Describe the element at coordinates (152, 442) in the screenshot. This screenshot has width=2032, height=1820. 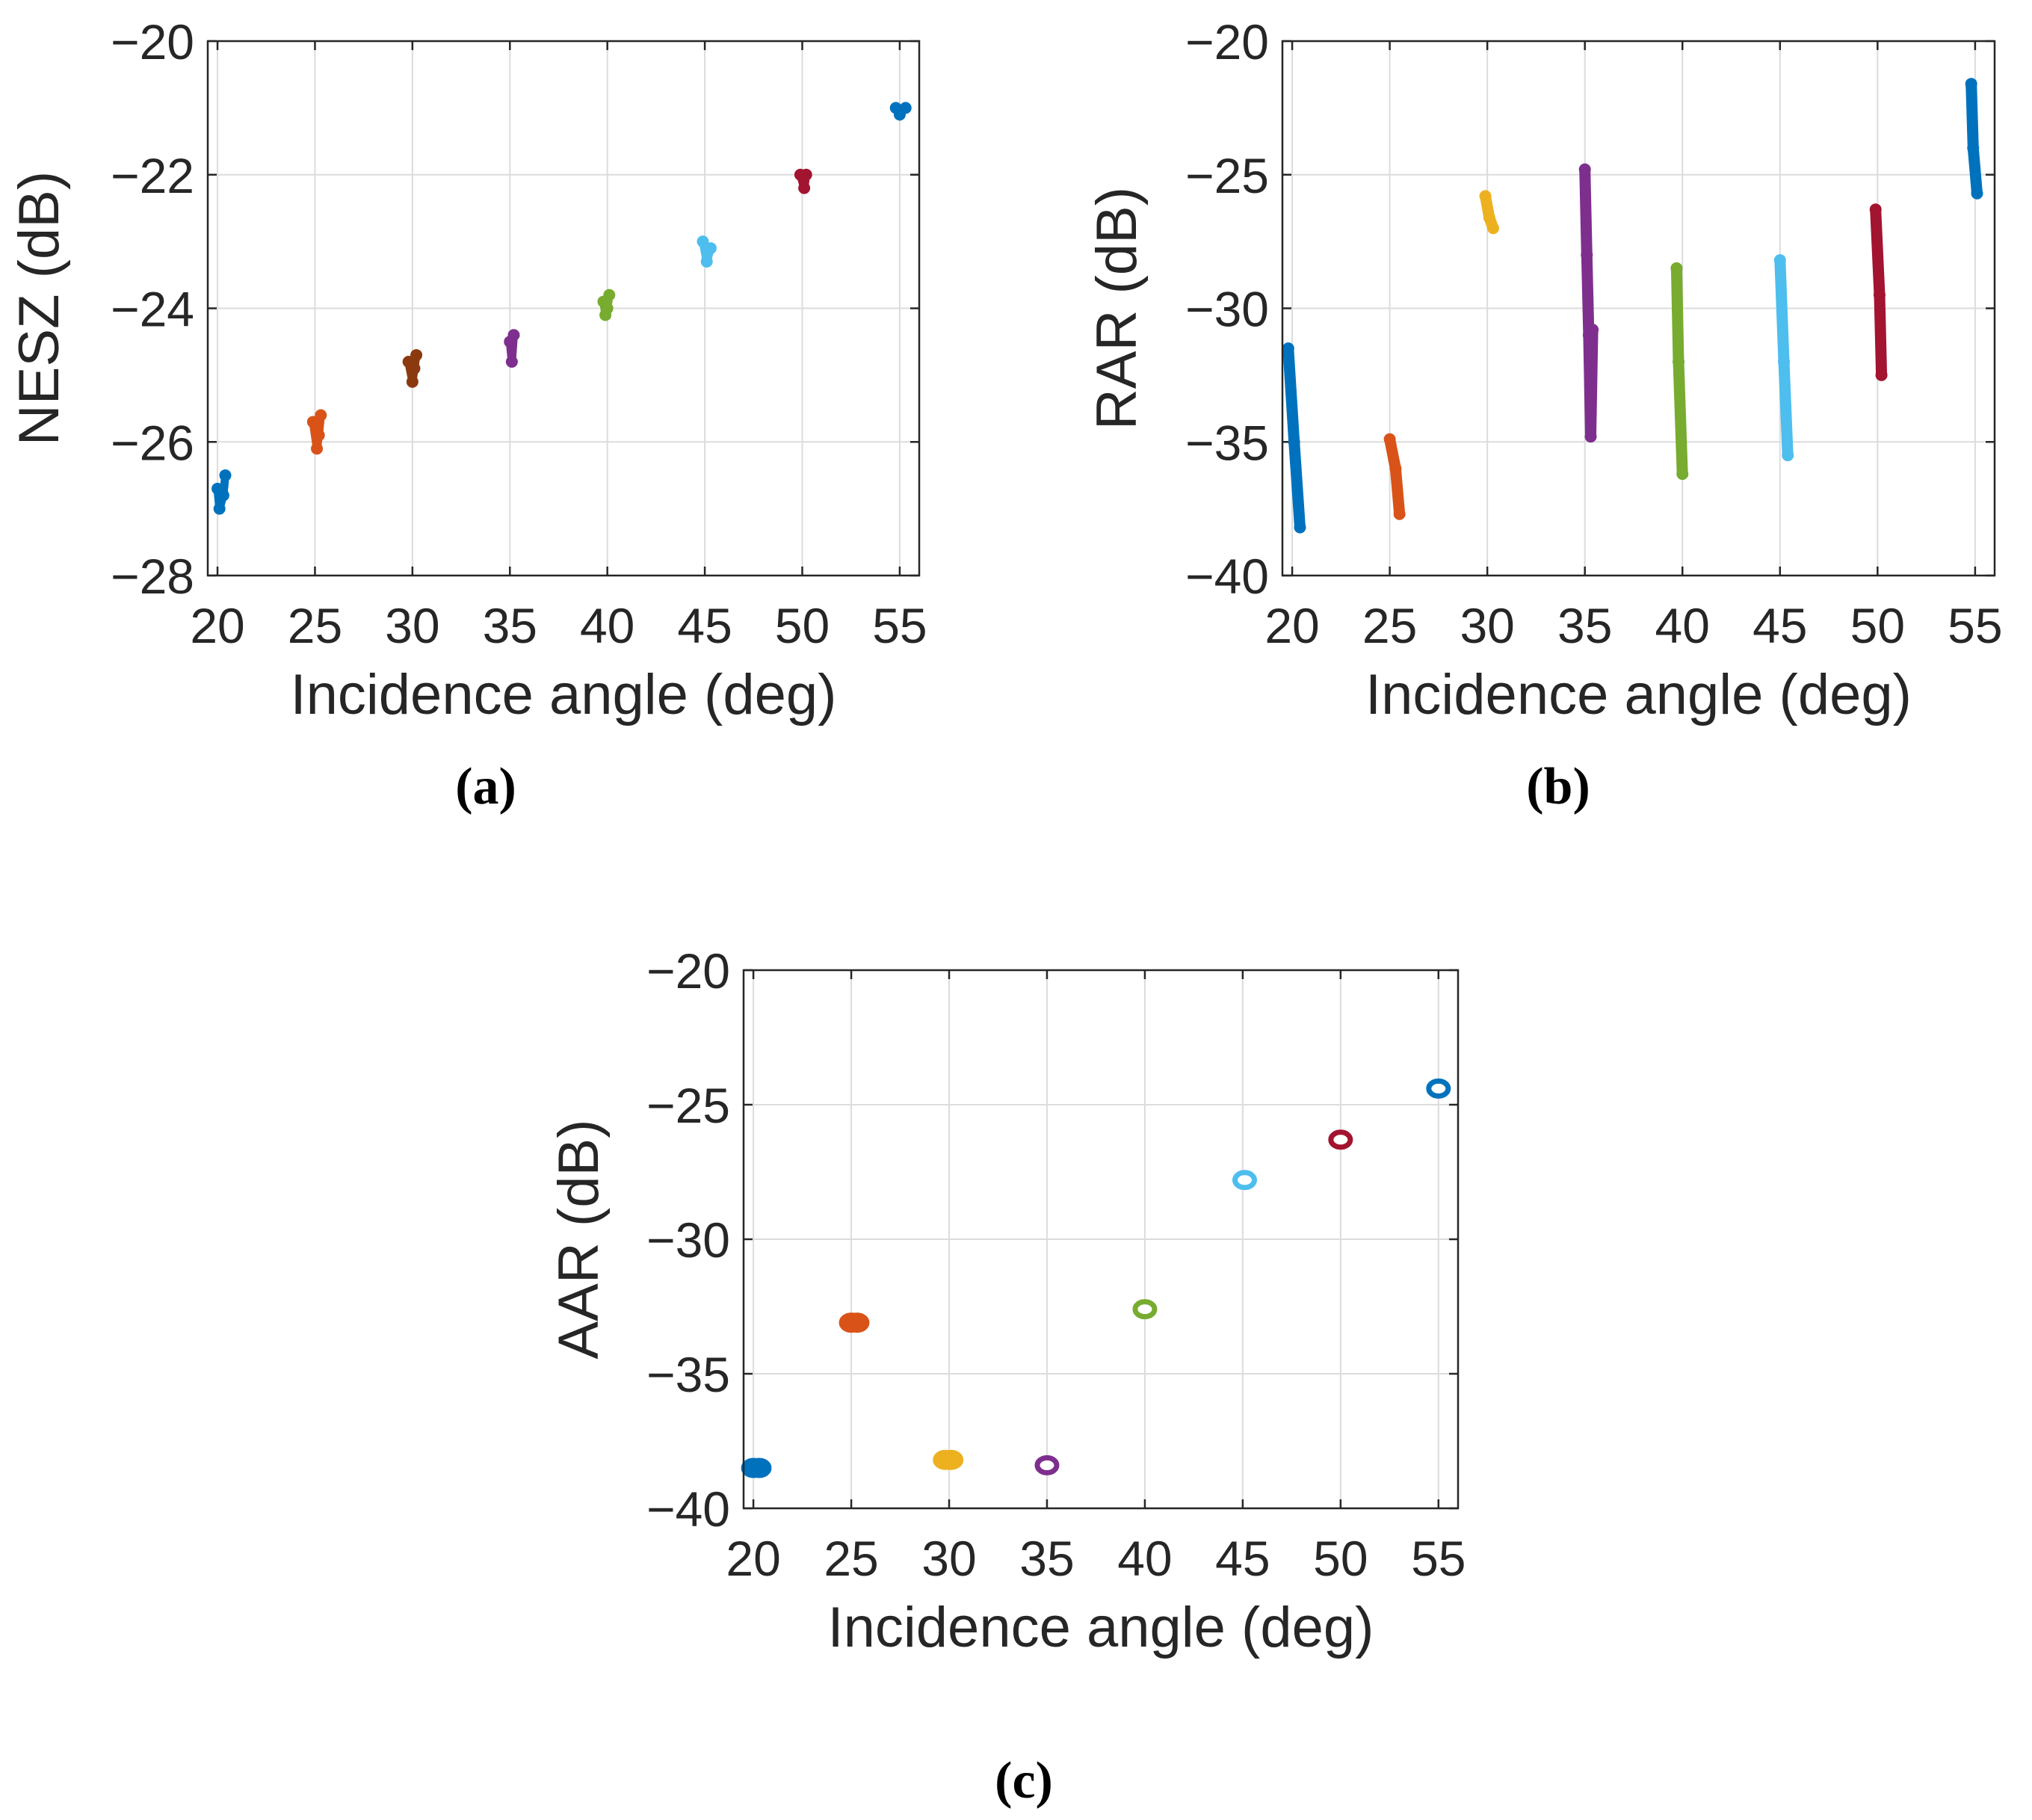
I see `y-tick-label: −26` at that location.